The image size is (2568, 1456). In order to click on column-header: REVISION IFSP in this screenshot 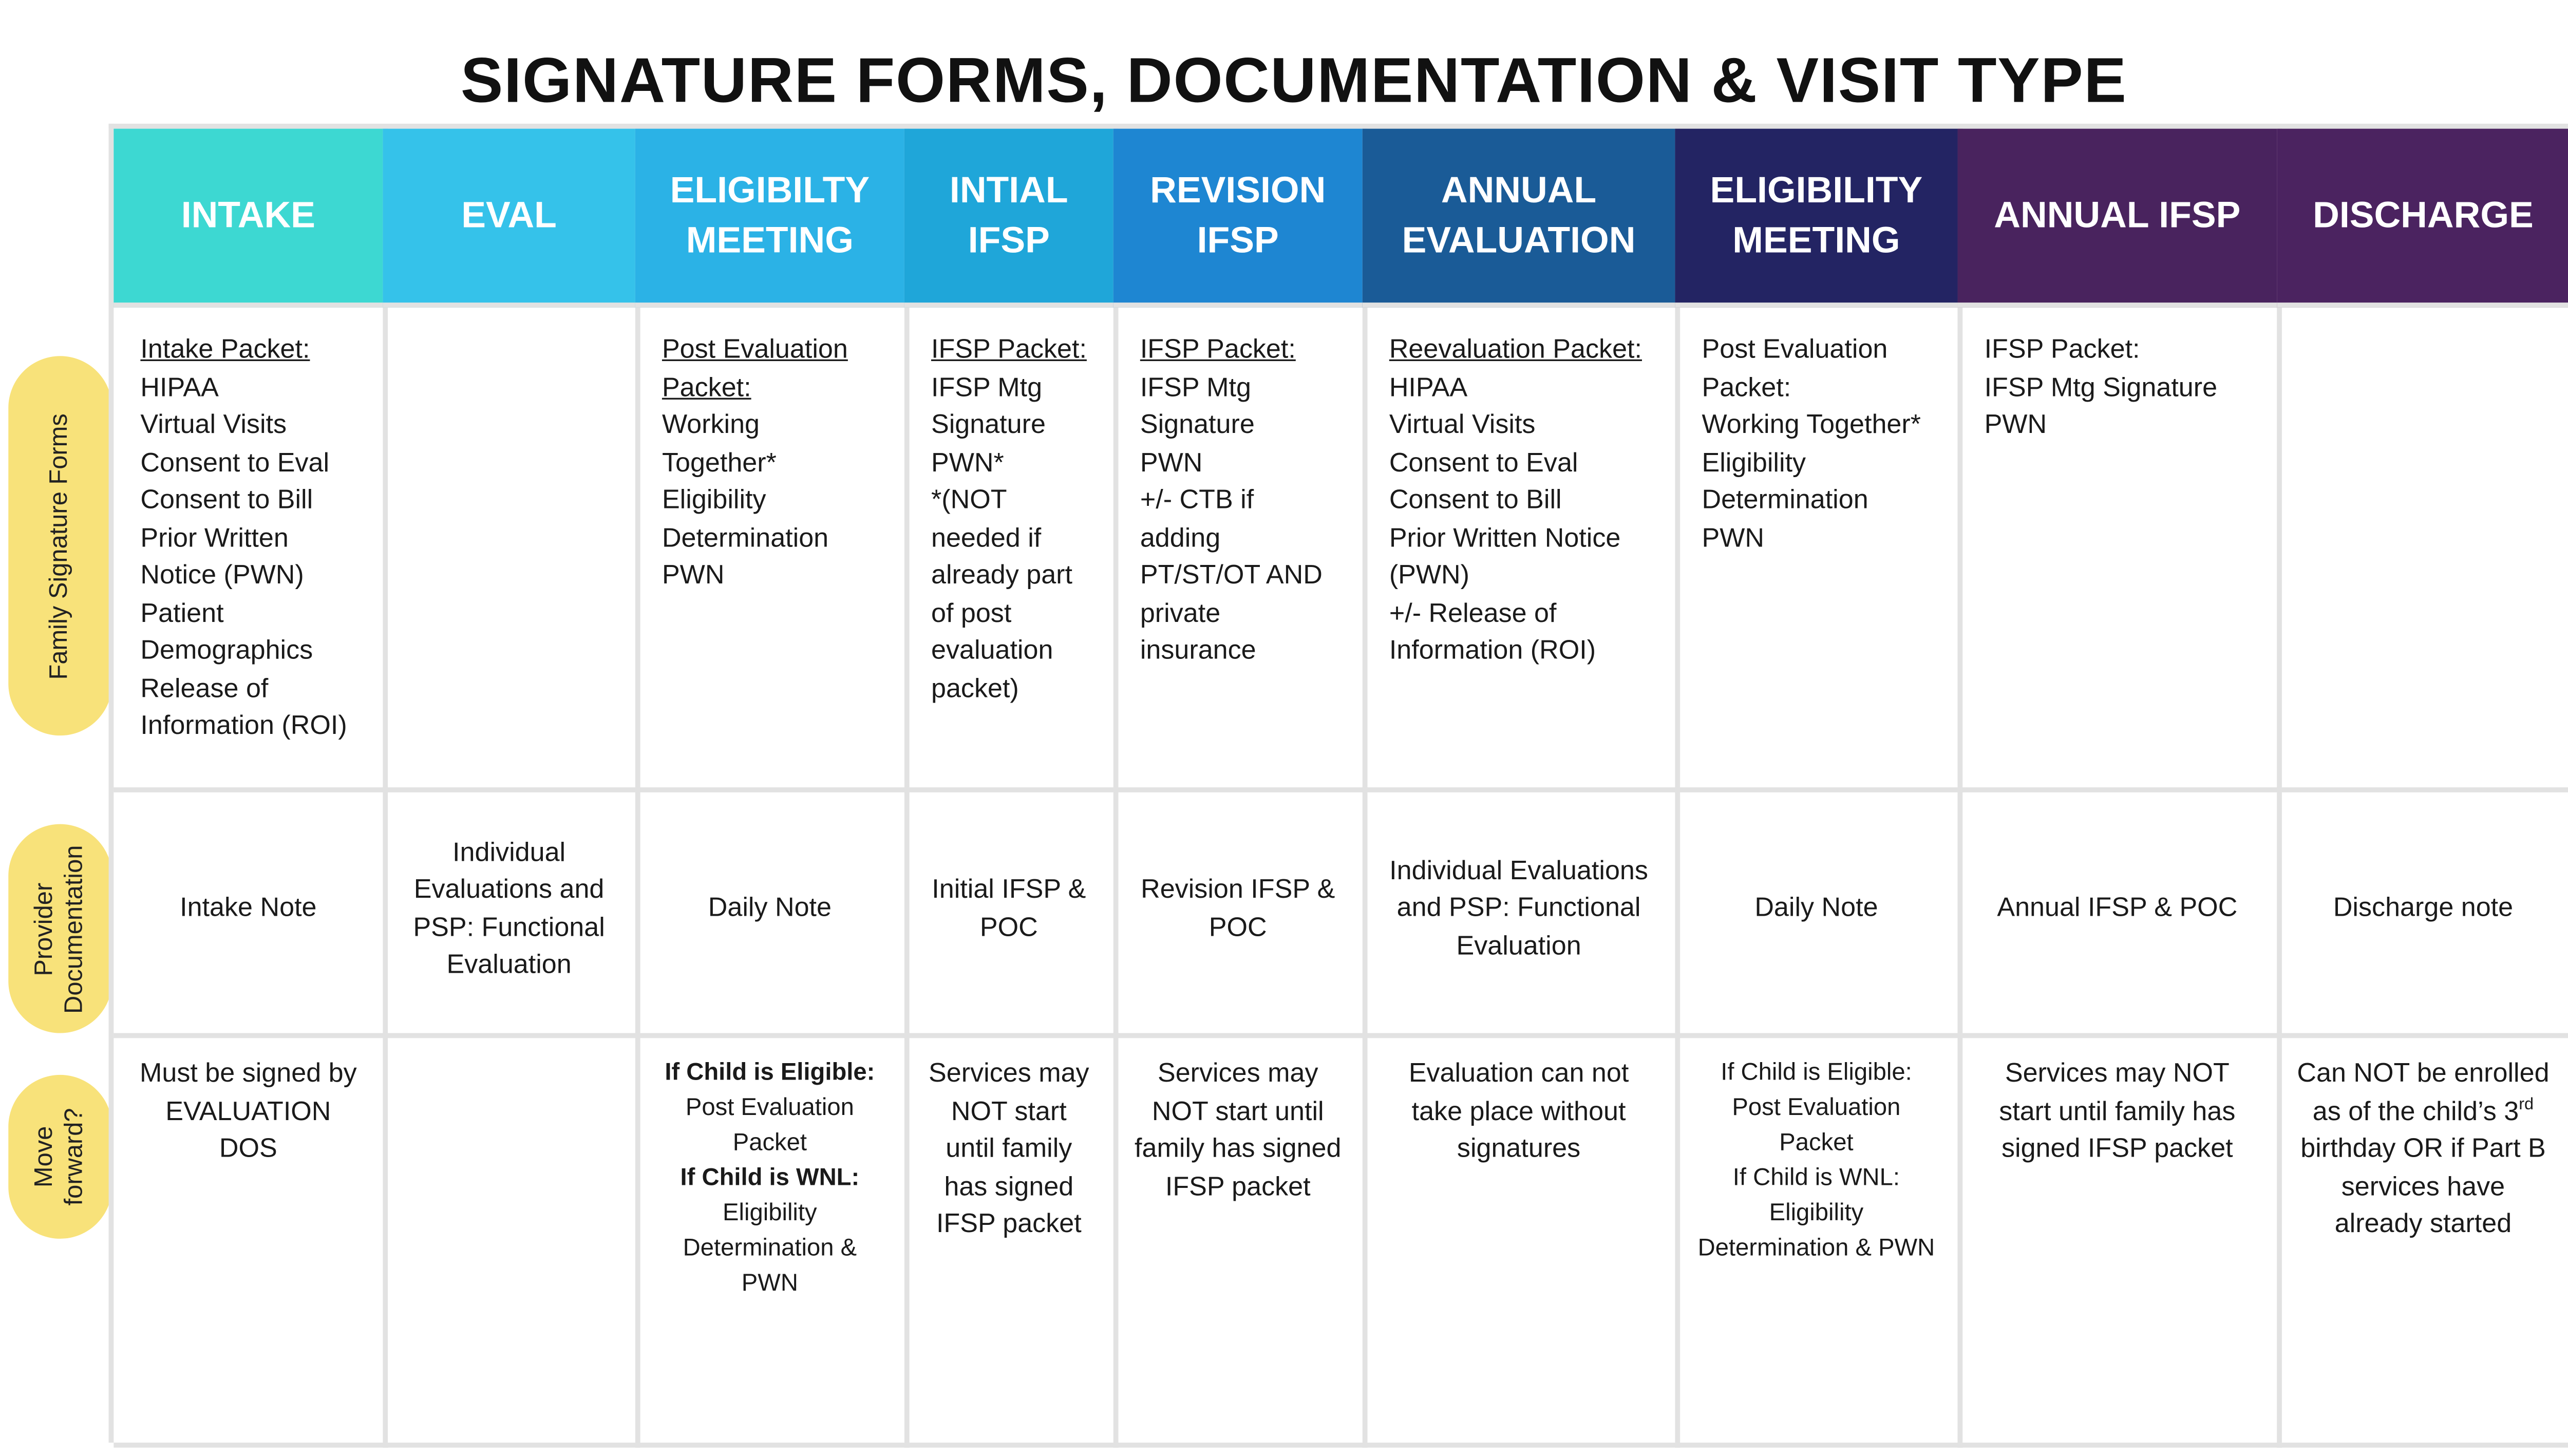, I will do `click(1240, 218)`.